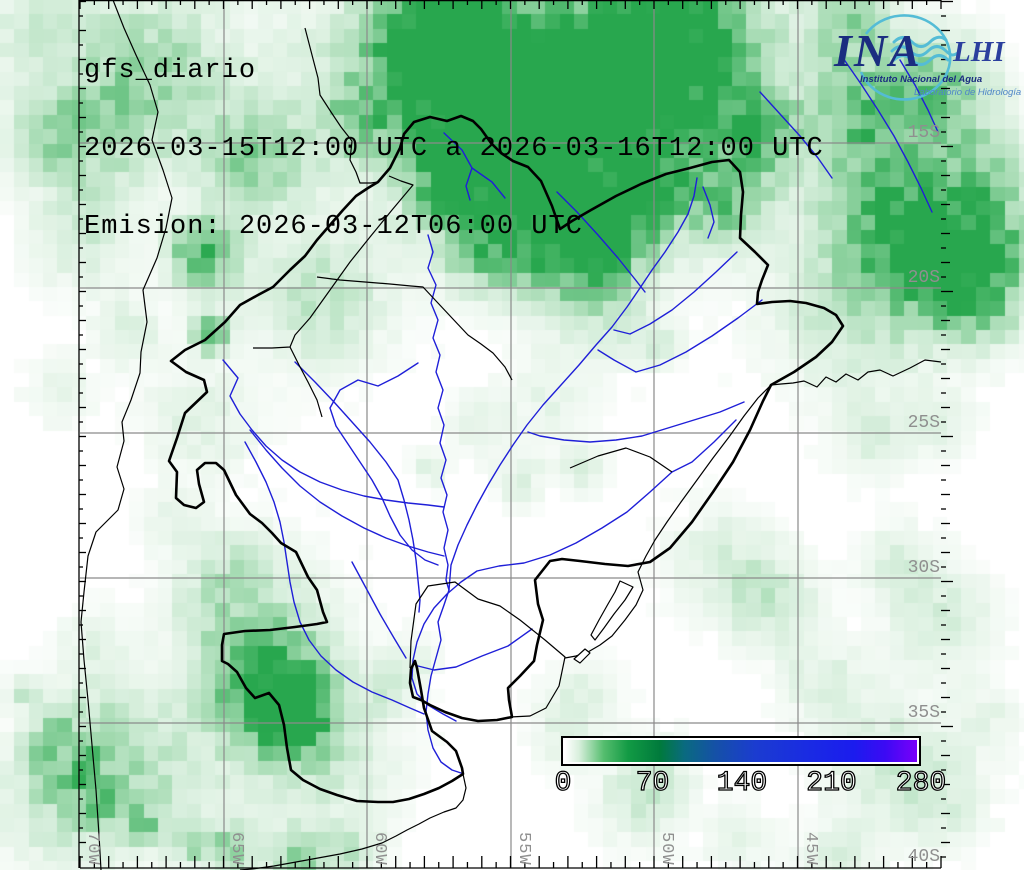 This screenshot has height=870, width=1024. Describe the element at coordinates (236, 849) in the screenshot. I see `lon-label: 65W` at that location.